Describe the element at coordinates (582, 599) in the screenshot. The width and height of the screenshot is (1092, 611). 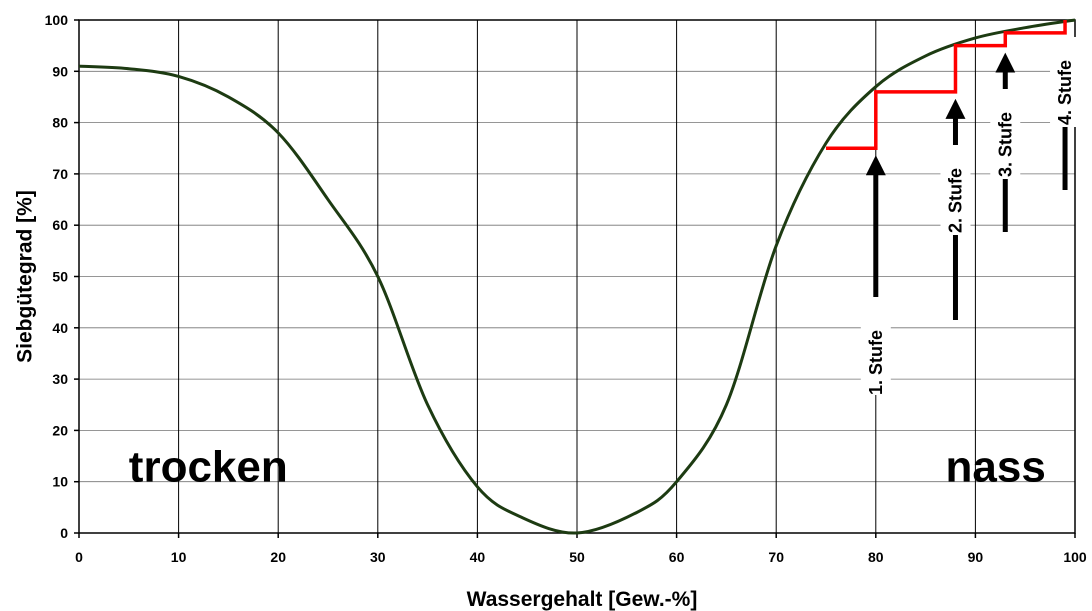
I see `x-axis-title: Wassergehalt [Gew.-%]` at that location.